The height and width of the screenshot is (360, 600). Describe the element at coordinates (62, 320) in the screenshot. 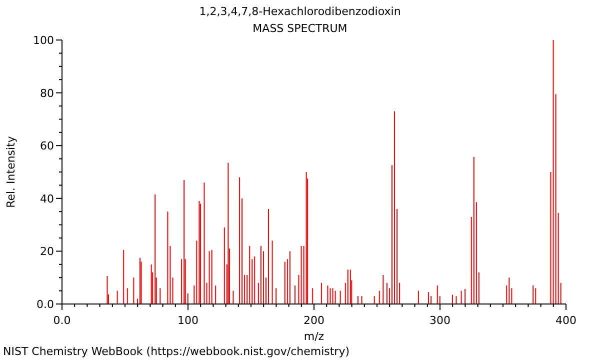

I see `x-tick-label: 0.0` at that location.